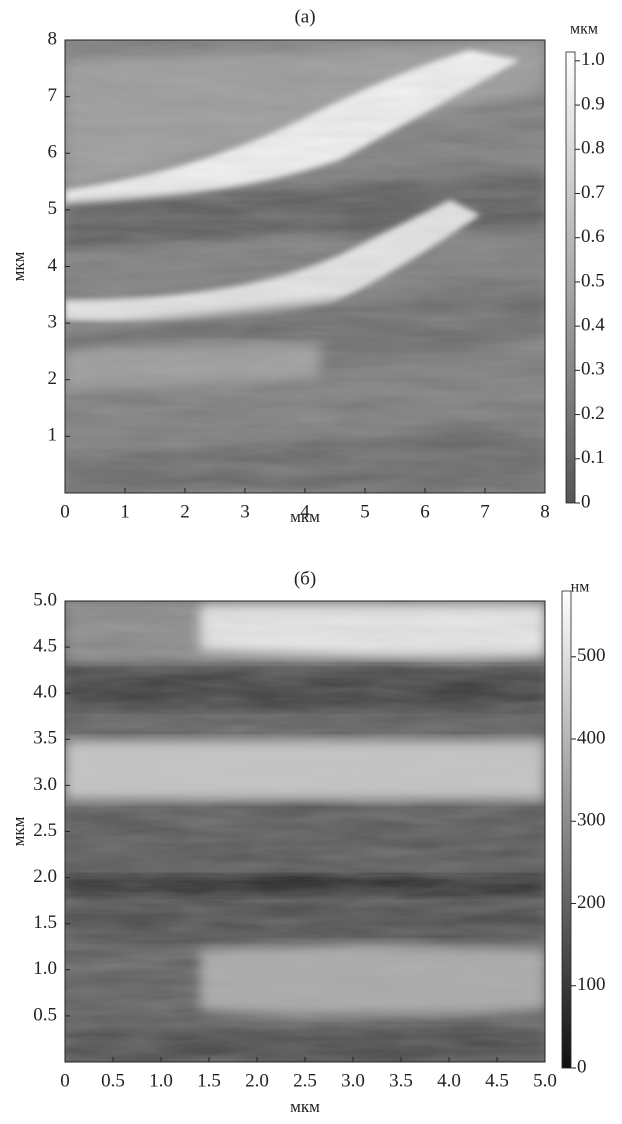 This screenshot has height=1124, width=622. I want to click on y-tick-label: 3, so click(53, 321).